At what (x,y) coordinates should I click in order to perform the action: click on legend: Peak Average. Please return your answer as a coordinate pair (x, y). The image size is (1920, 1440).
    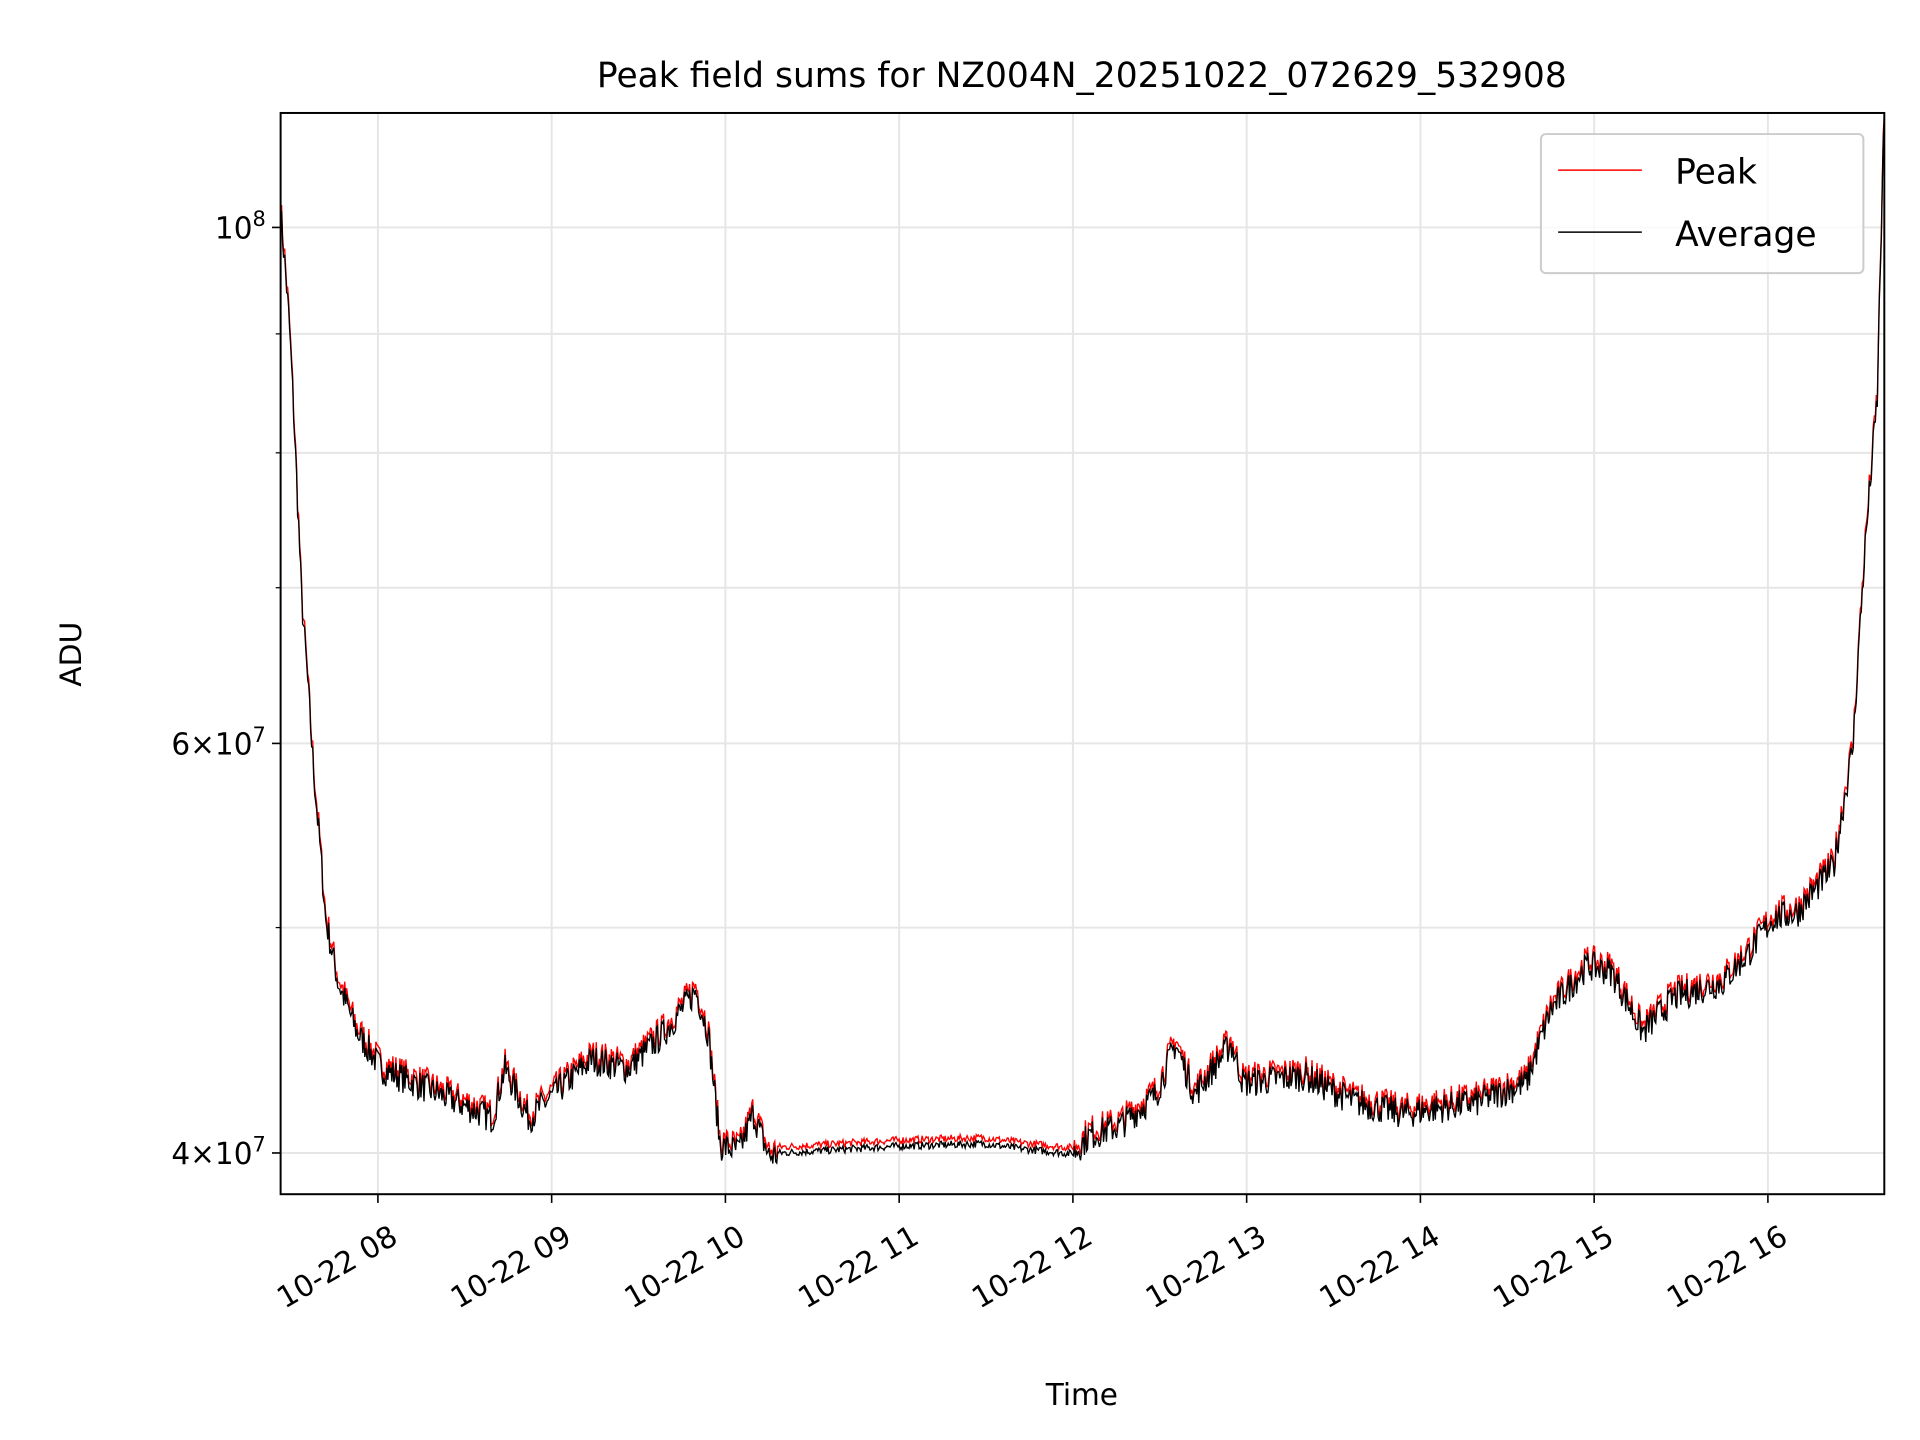
    Looking at the image, I should click on (1702, 204).